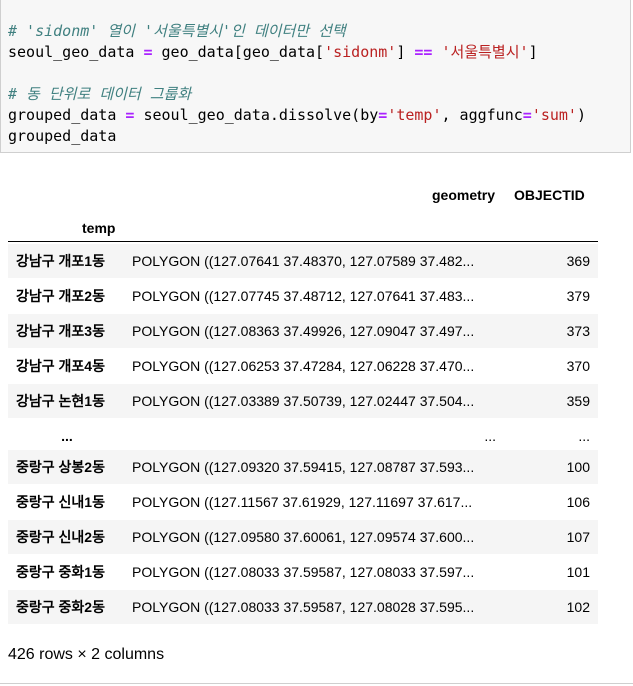 The image size is (633, 686). Describe the element at coordinates (578, 537) in the screenshot. I see `objectid-cell: 107` at that location.